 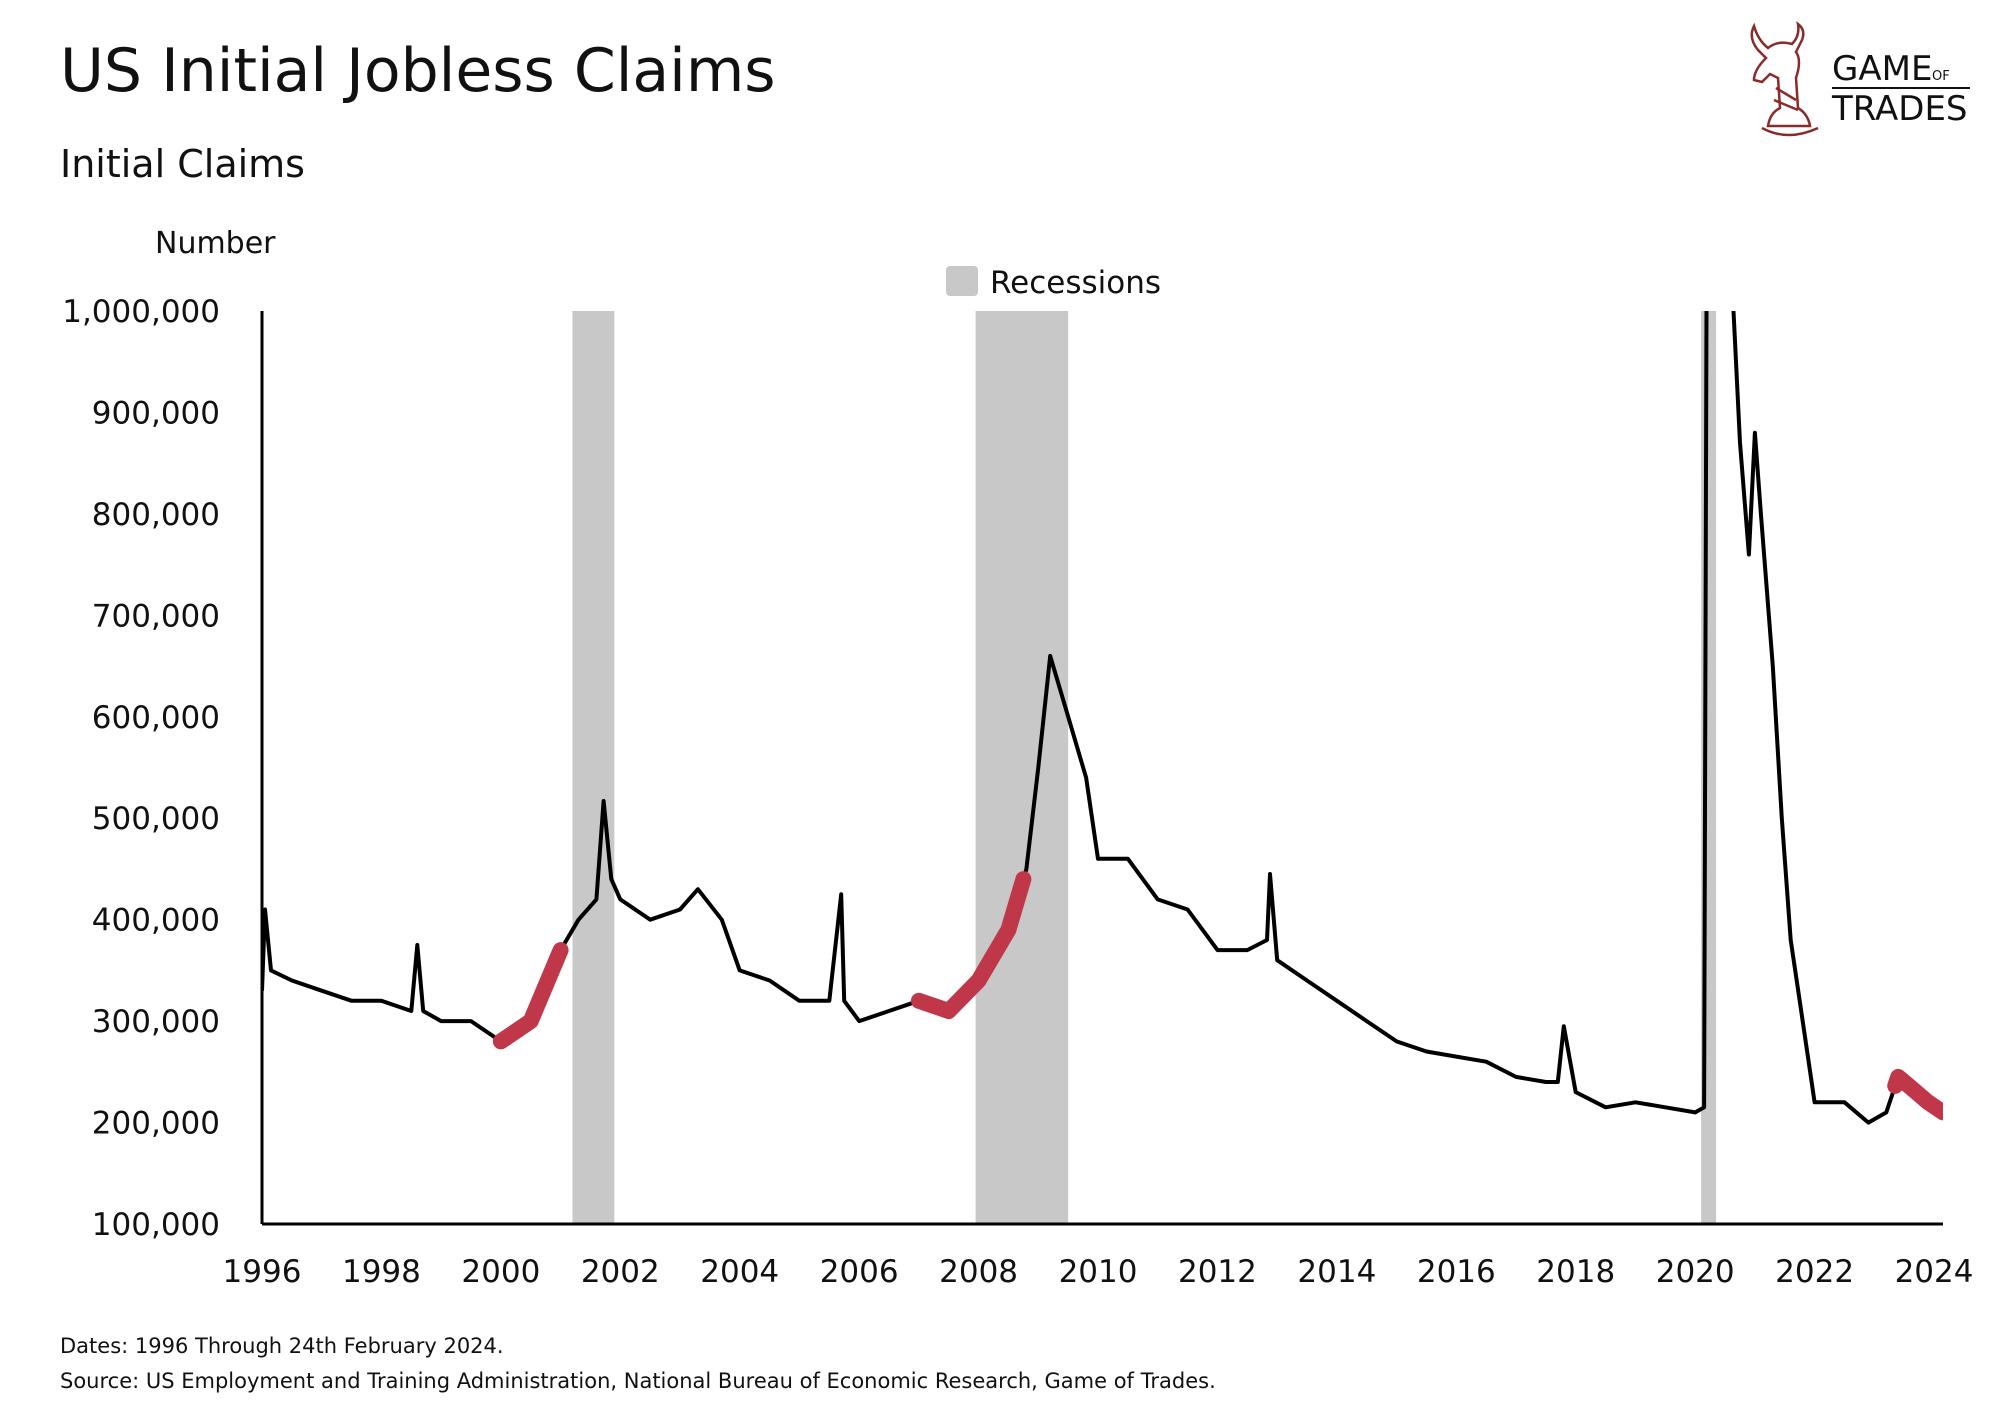 What do you see at coordinates (1456, 1272) in the screenshot?
I see `x-tick-label: 2016` at bounding box center [1456, 1272].